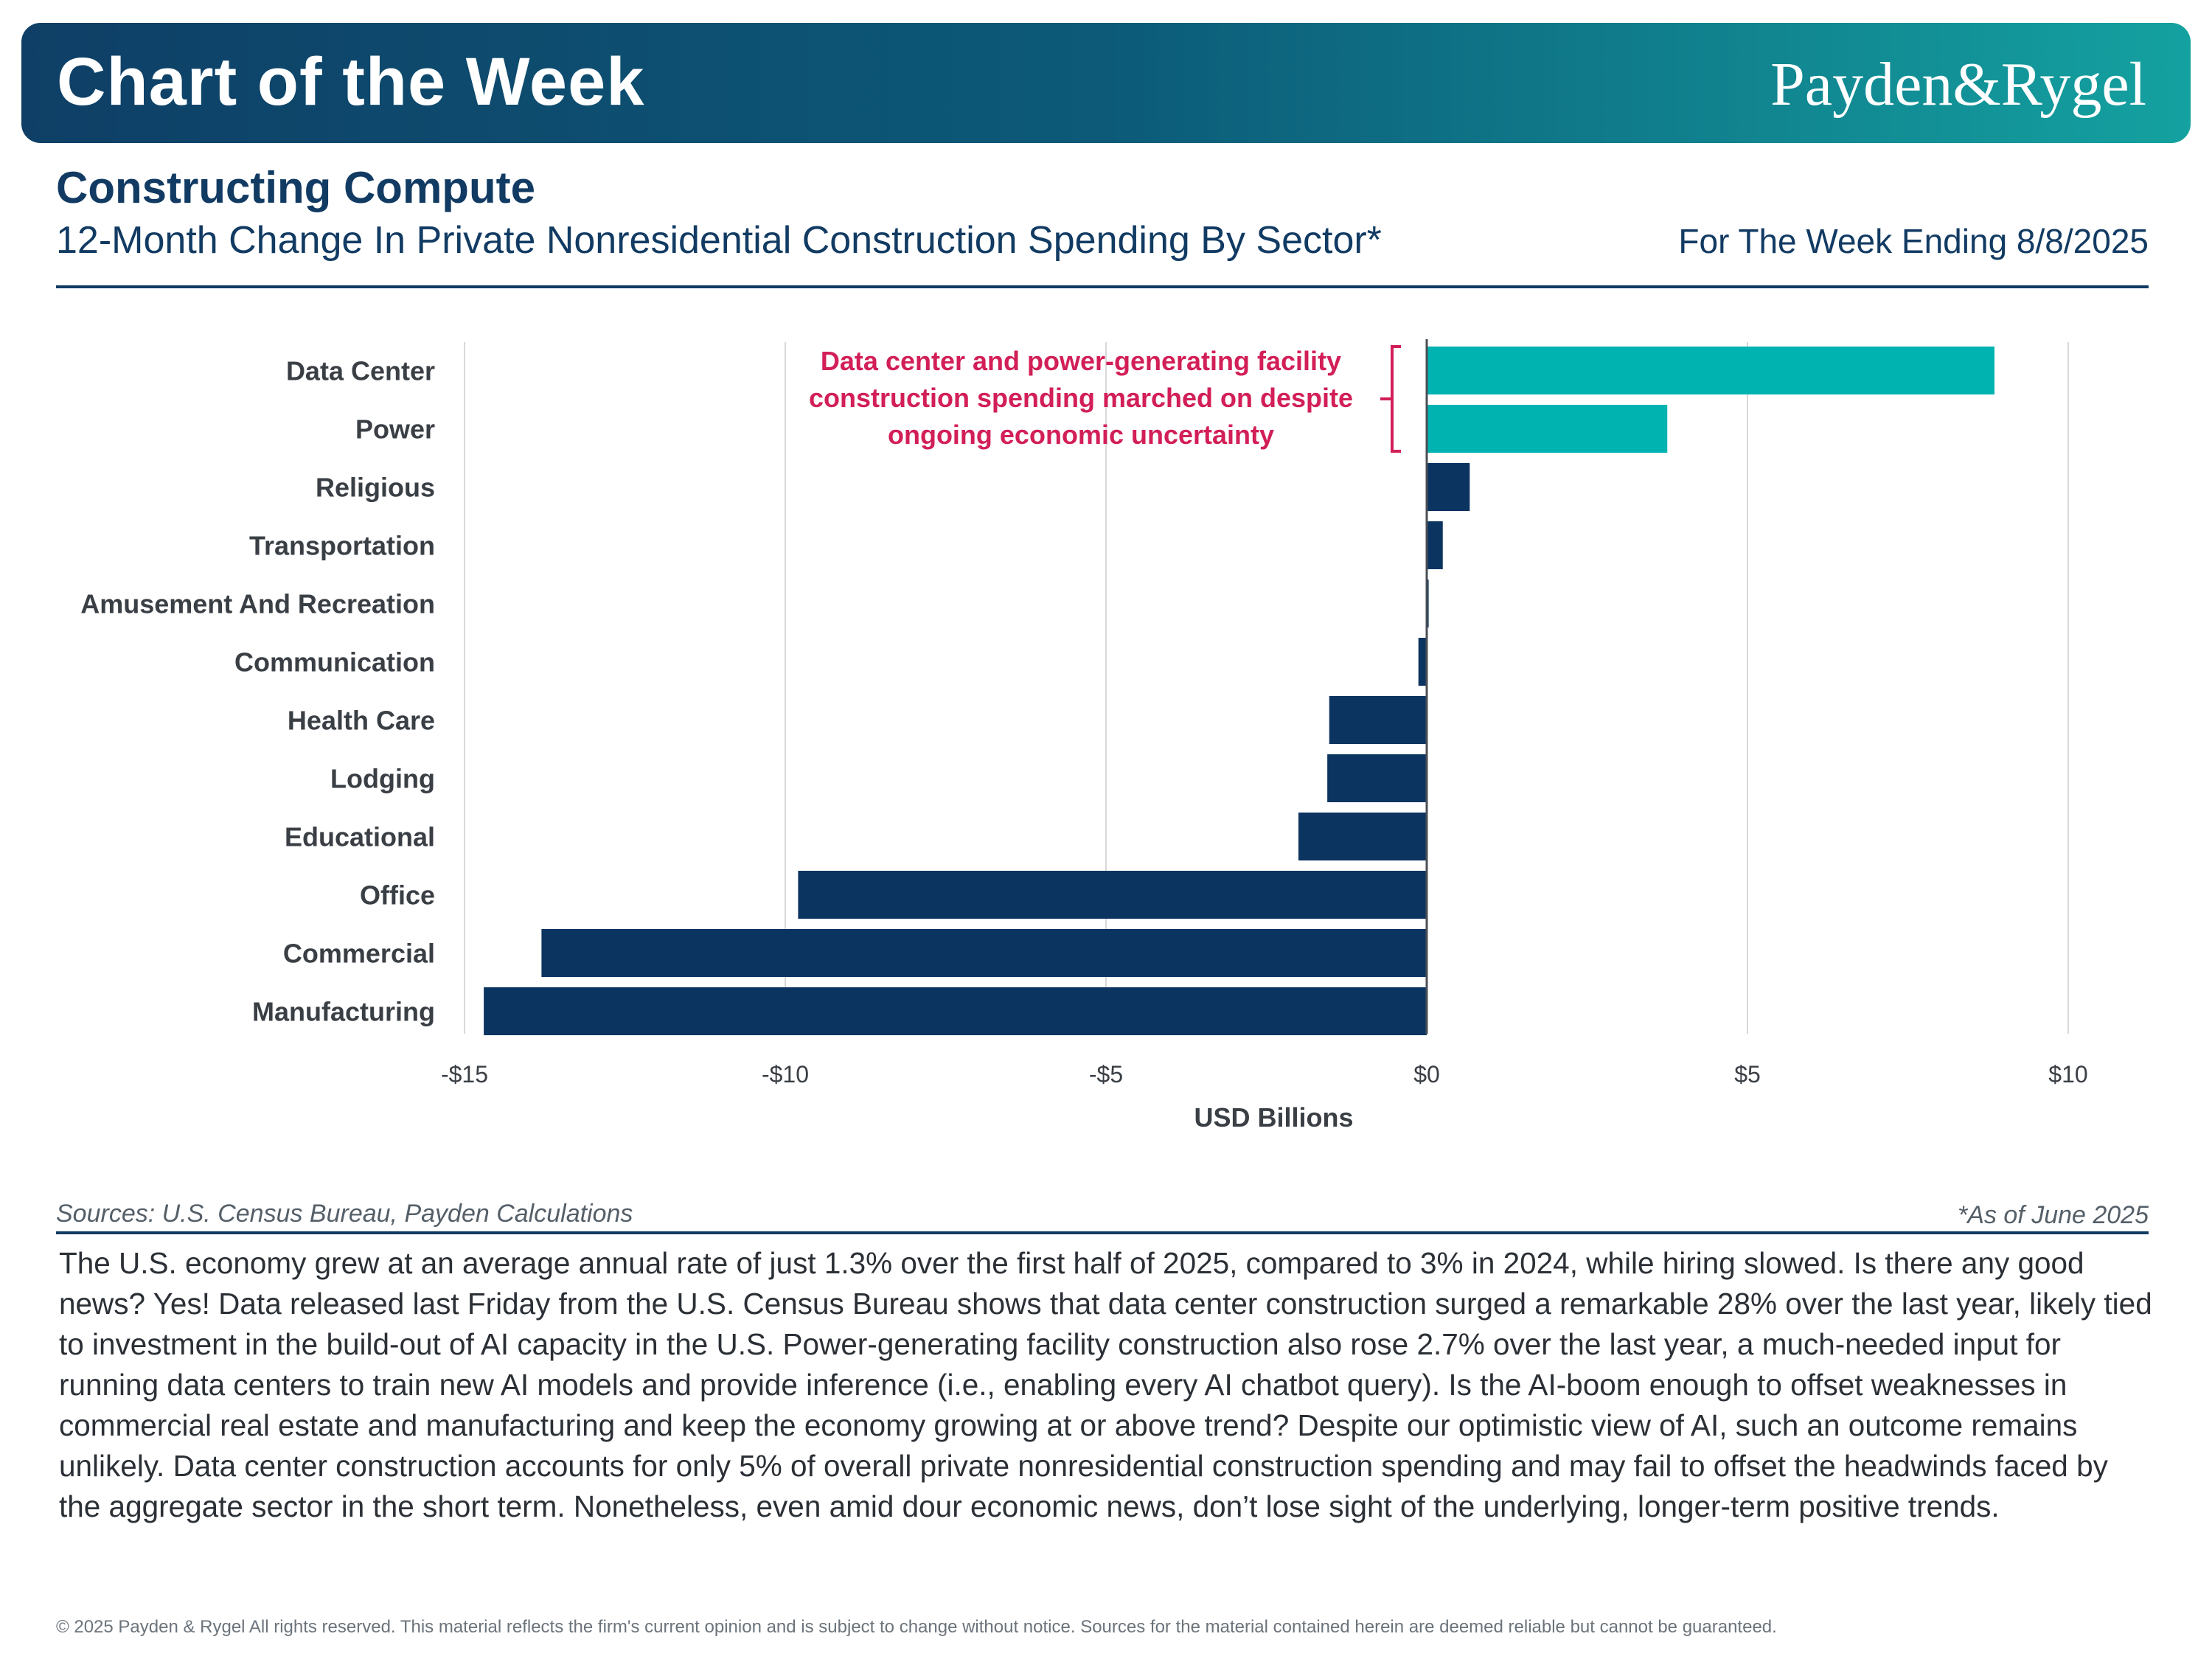 Image resolution: width=2212 pixels, height=1659 pixels. Describe the element at coordinates (360, 837) in the screenshot. I see `category-label: Educational` at that location.